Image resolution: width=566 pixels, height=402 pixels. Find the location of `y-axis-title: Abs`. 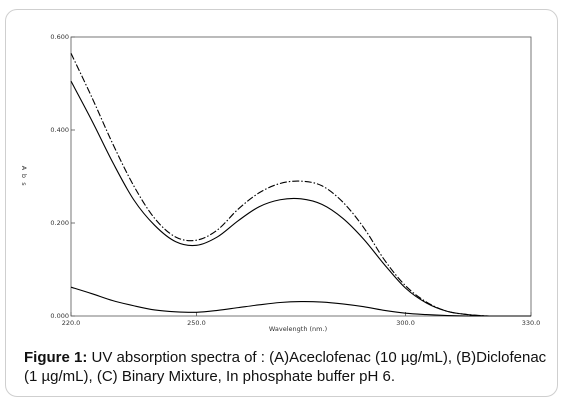

y-axis-title: Abs is located at coordinates (24, 176).